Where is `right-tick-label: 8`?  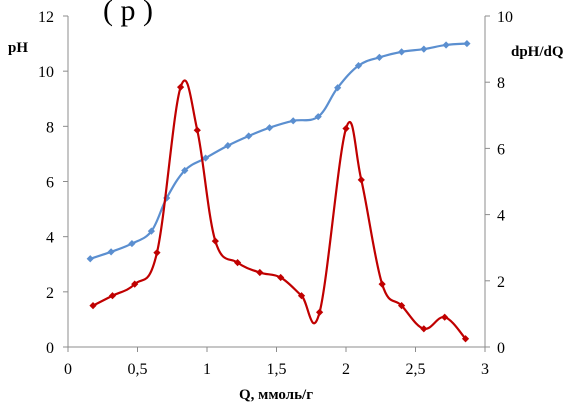
right-tick-label: 8 is located at coordinates (501, 83).